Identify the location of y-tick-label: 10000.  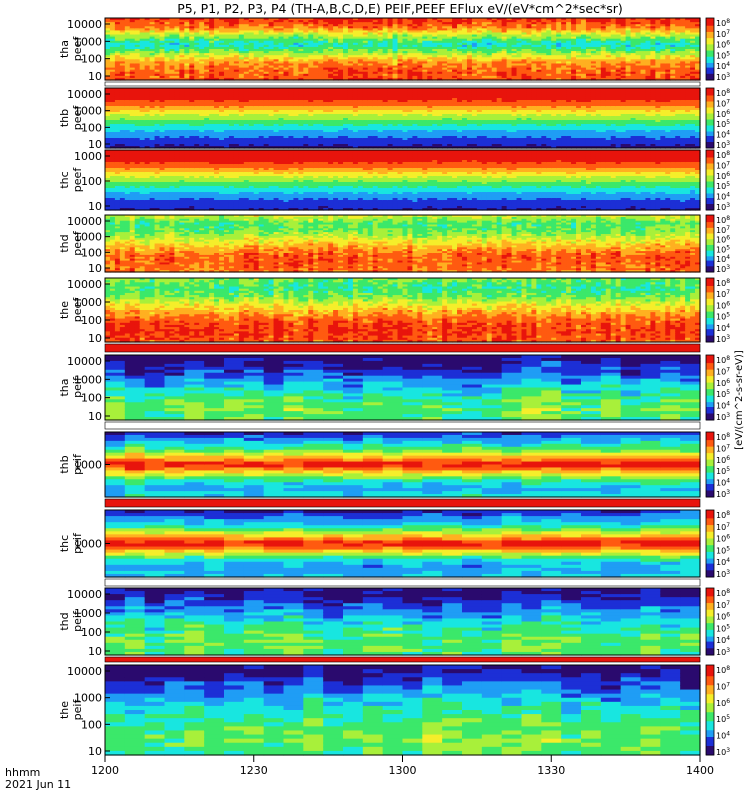
(84, 24).